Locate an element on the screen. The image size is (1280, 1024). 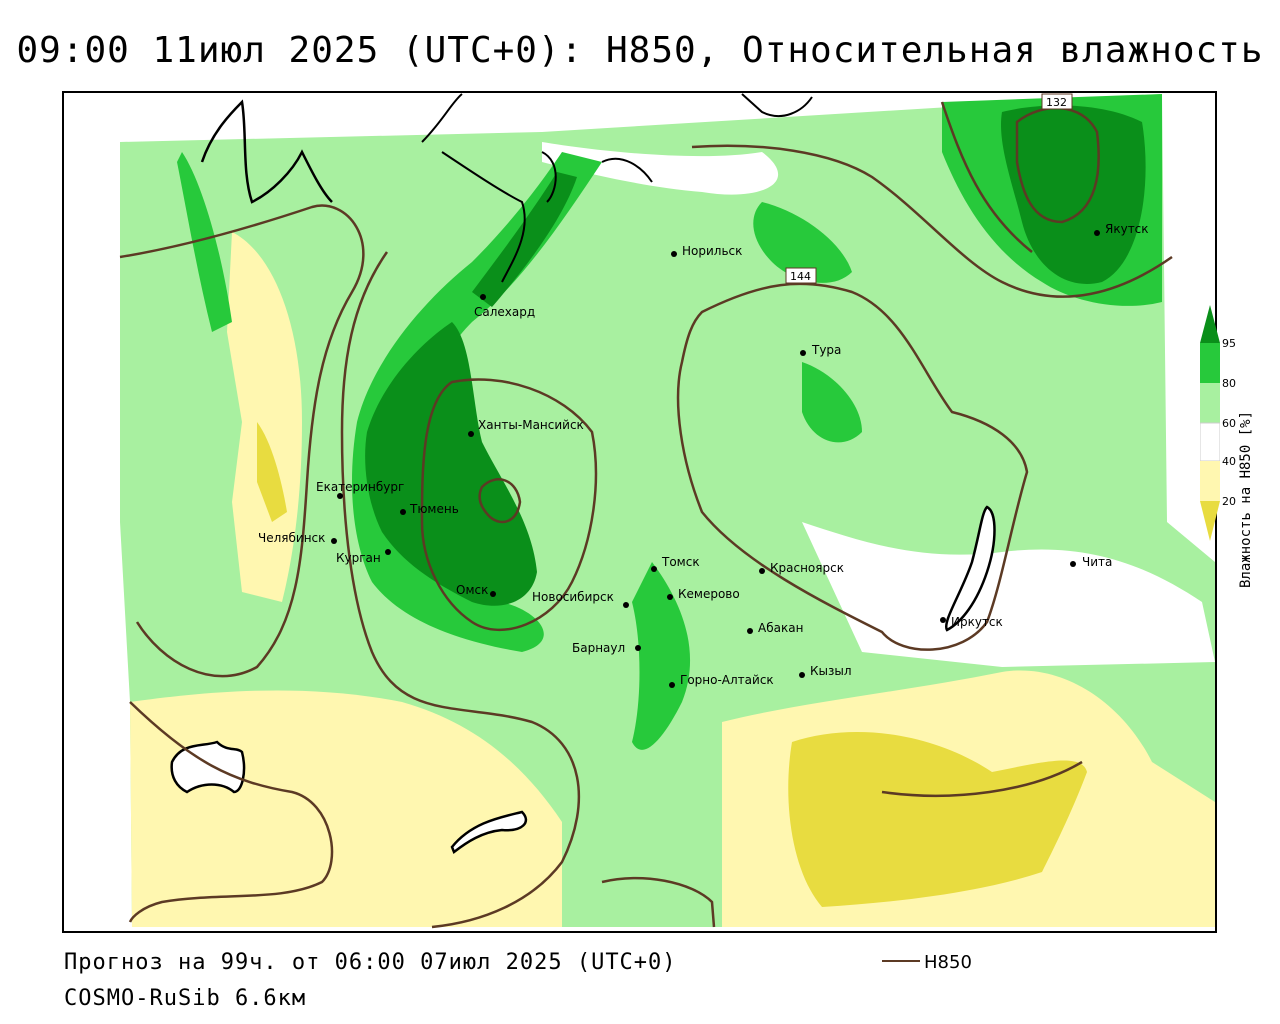
colorbar-tick: 20 is located at coordinates (1229, 501).